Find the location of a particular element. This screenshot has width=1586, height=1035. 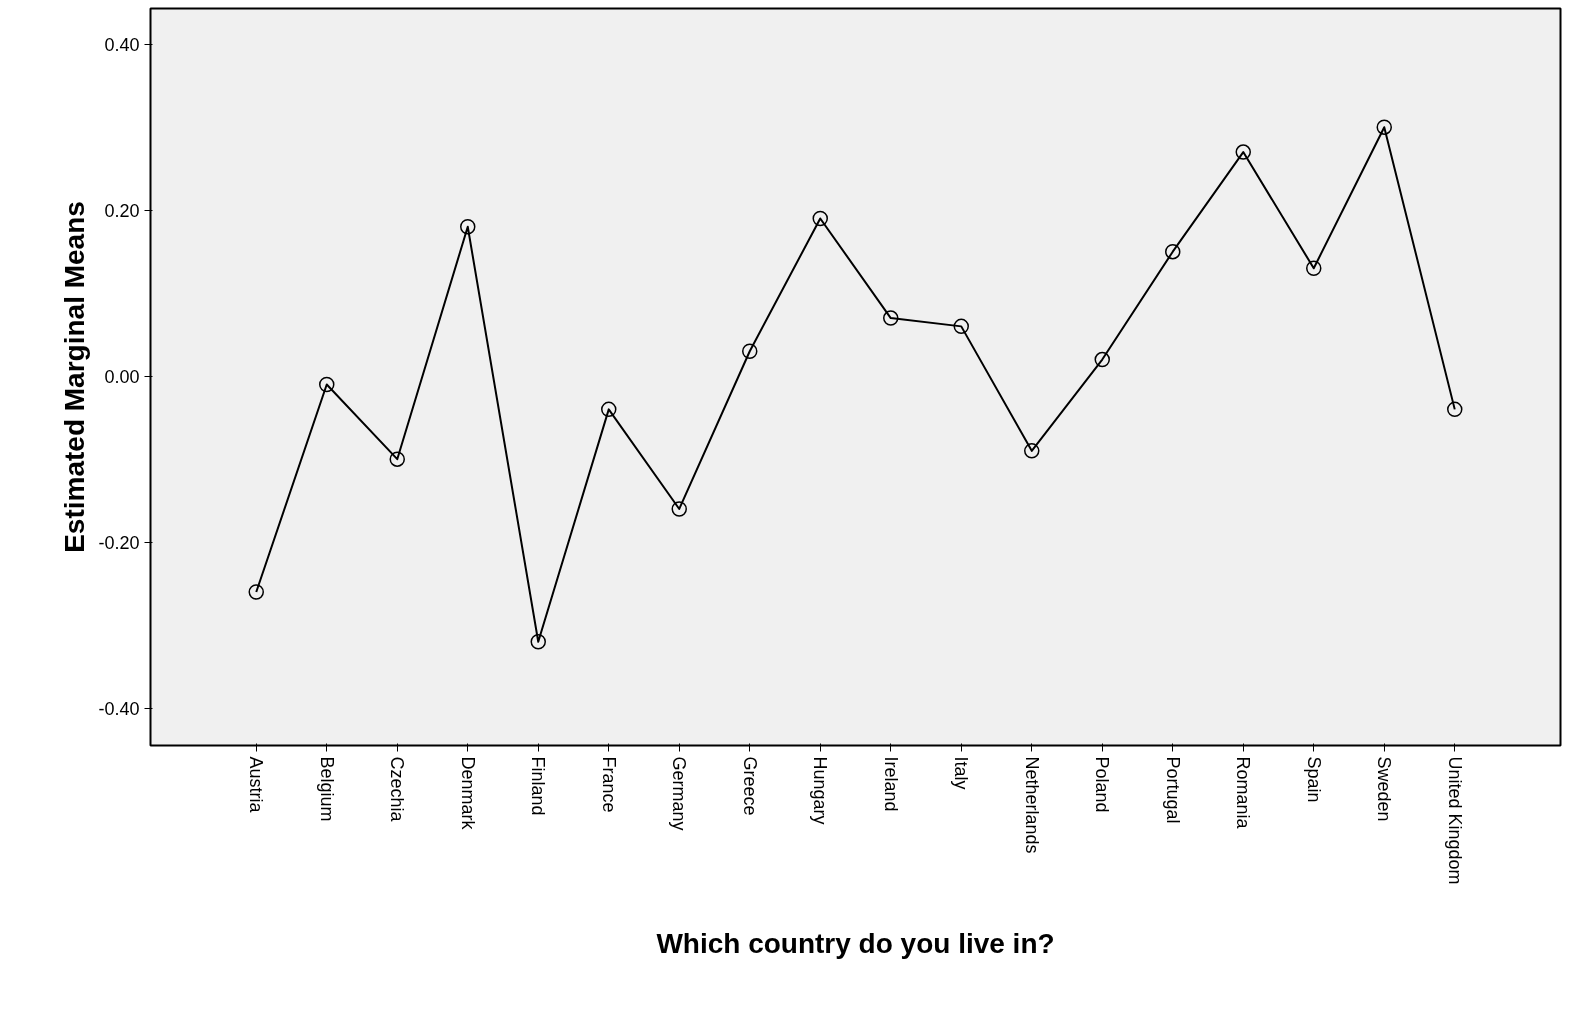

x-tick-label: France is located at coordinates (608, 784).